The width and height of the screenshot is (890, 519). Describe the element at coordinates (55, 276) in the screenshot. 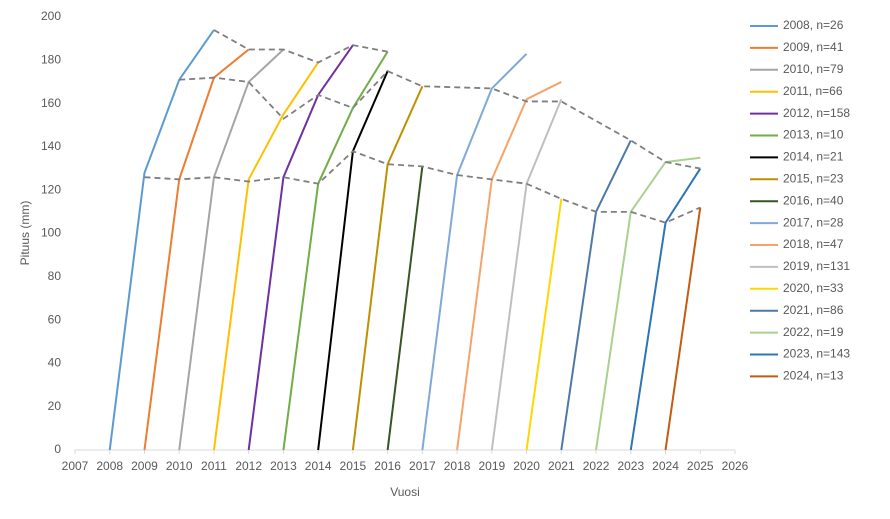

I see `y-tick-label: 80` at that location.